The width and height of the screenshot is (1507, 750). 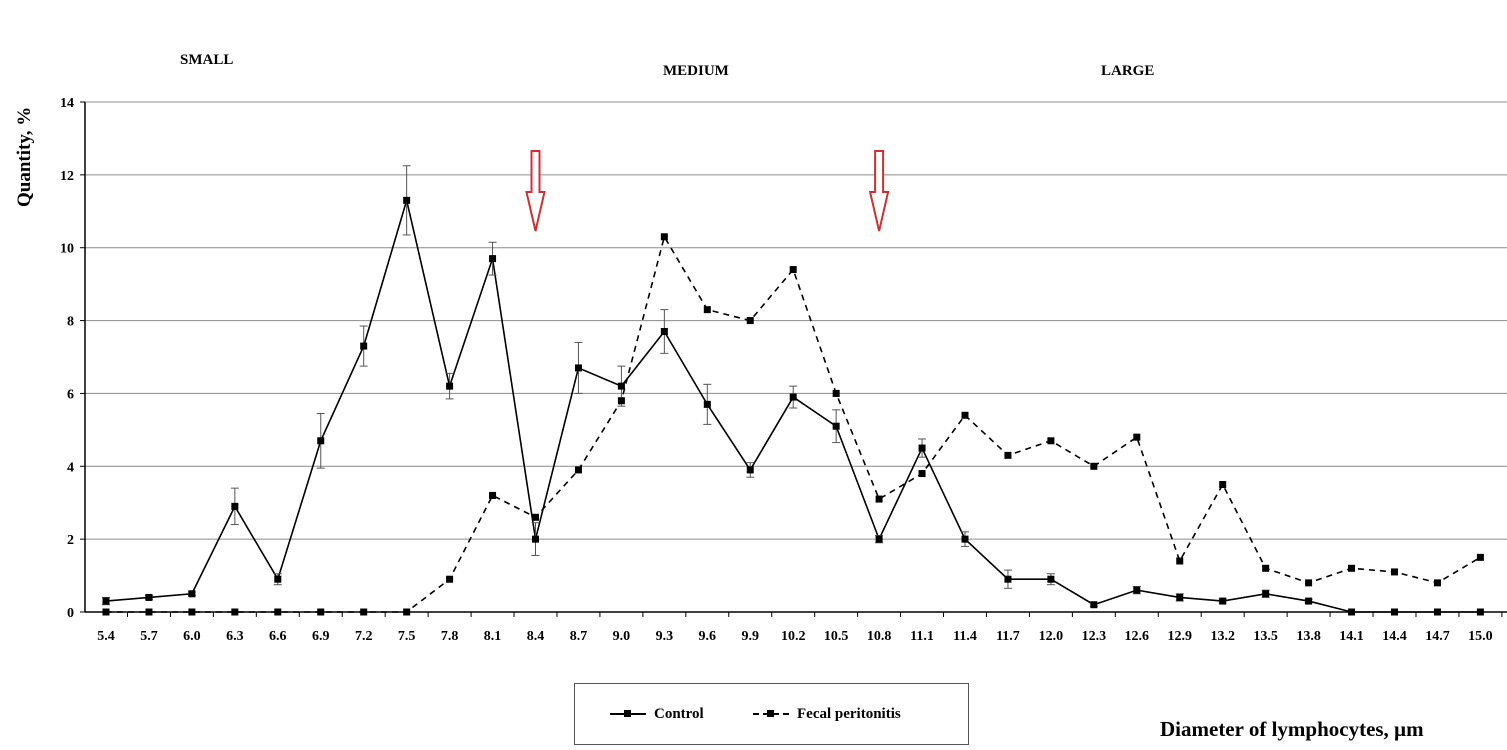 I want to click on legend: Control Fecal peritonitis, so click(x=771, y=714).